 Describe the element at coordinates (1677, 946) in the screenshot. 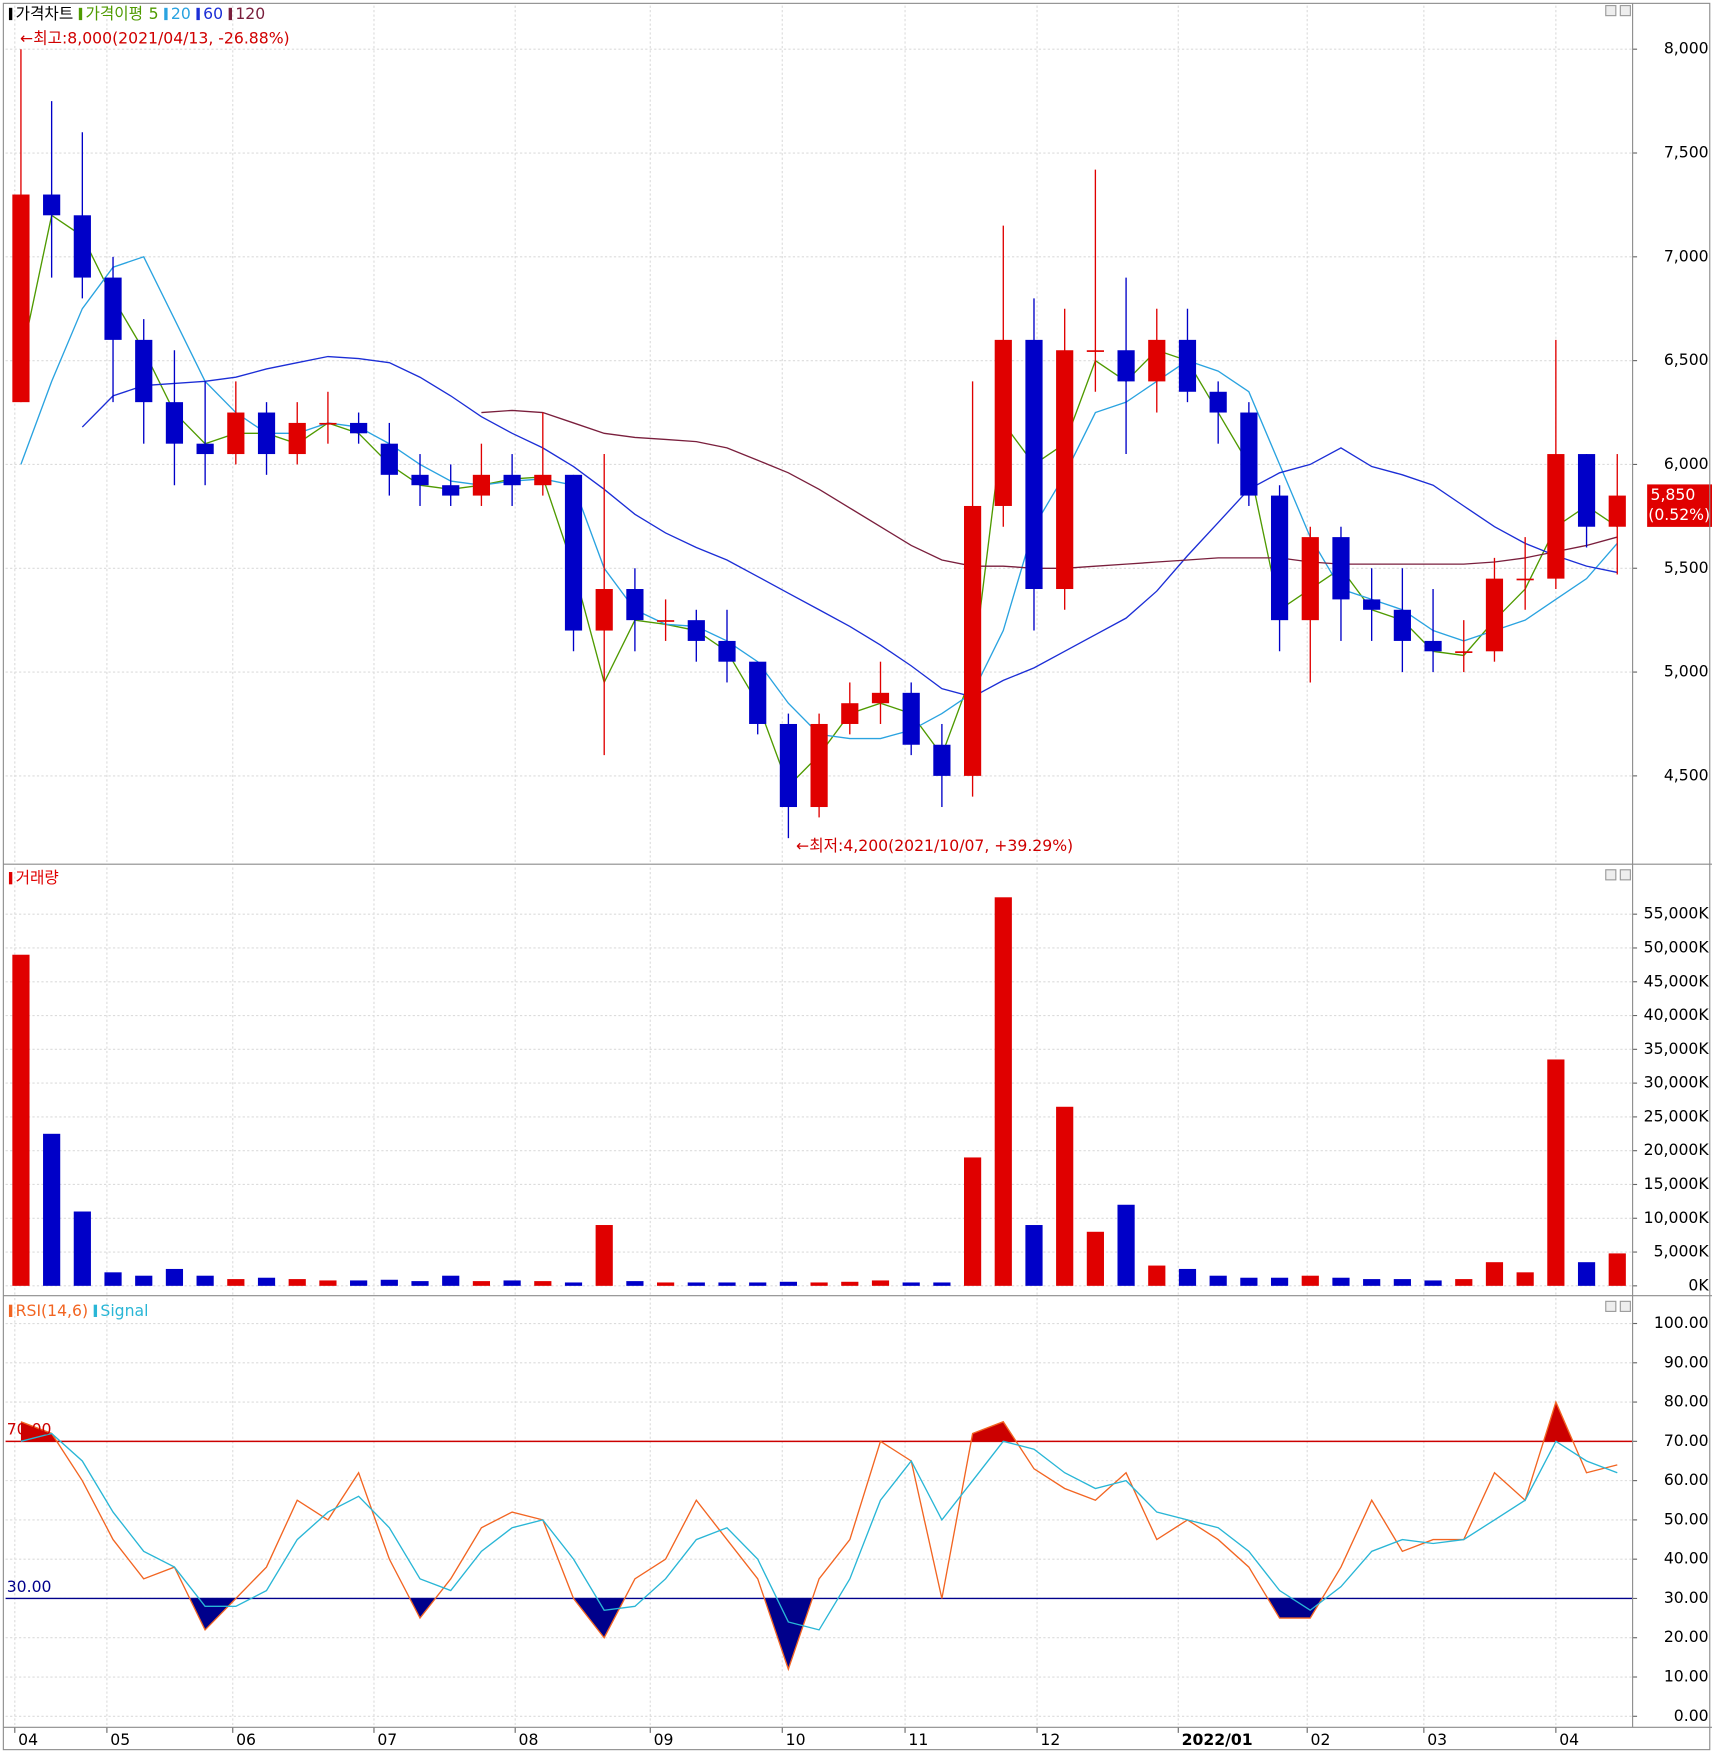

I see `y-tick-label: 50,000K` at that location.